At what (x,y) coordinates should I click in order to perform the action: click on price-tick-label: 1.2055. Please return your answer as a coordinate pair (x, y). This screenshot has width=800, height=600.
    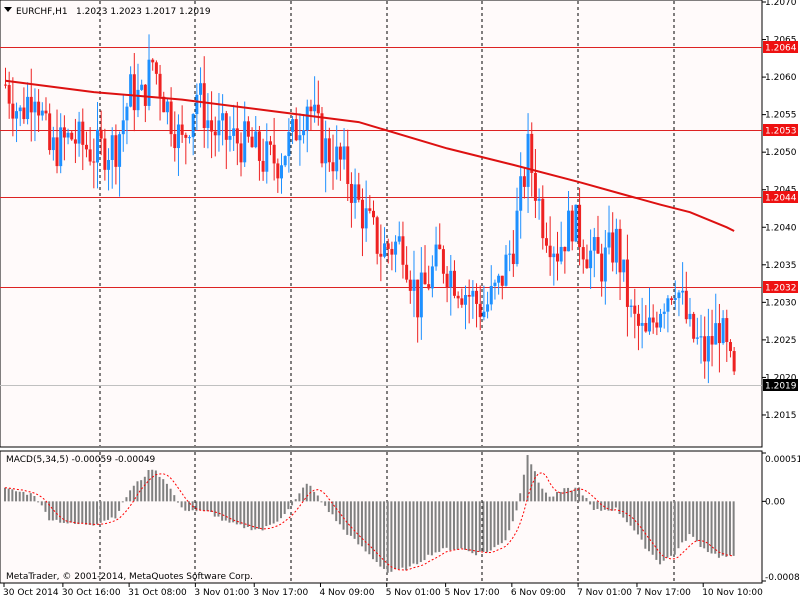
    Looking at the image, I should click on (781, 116).